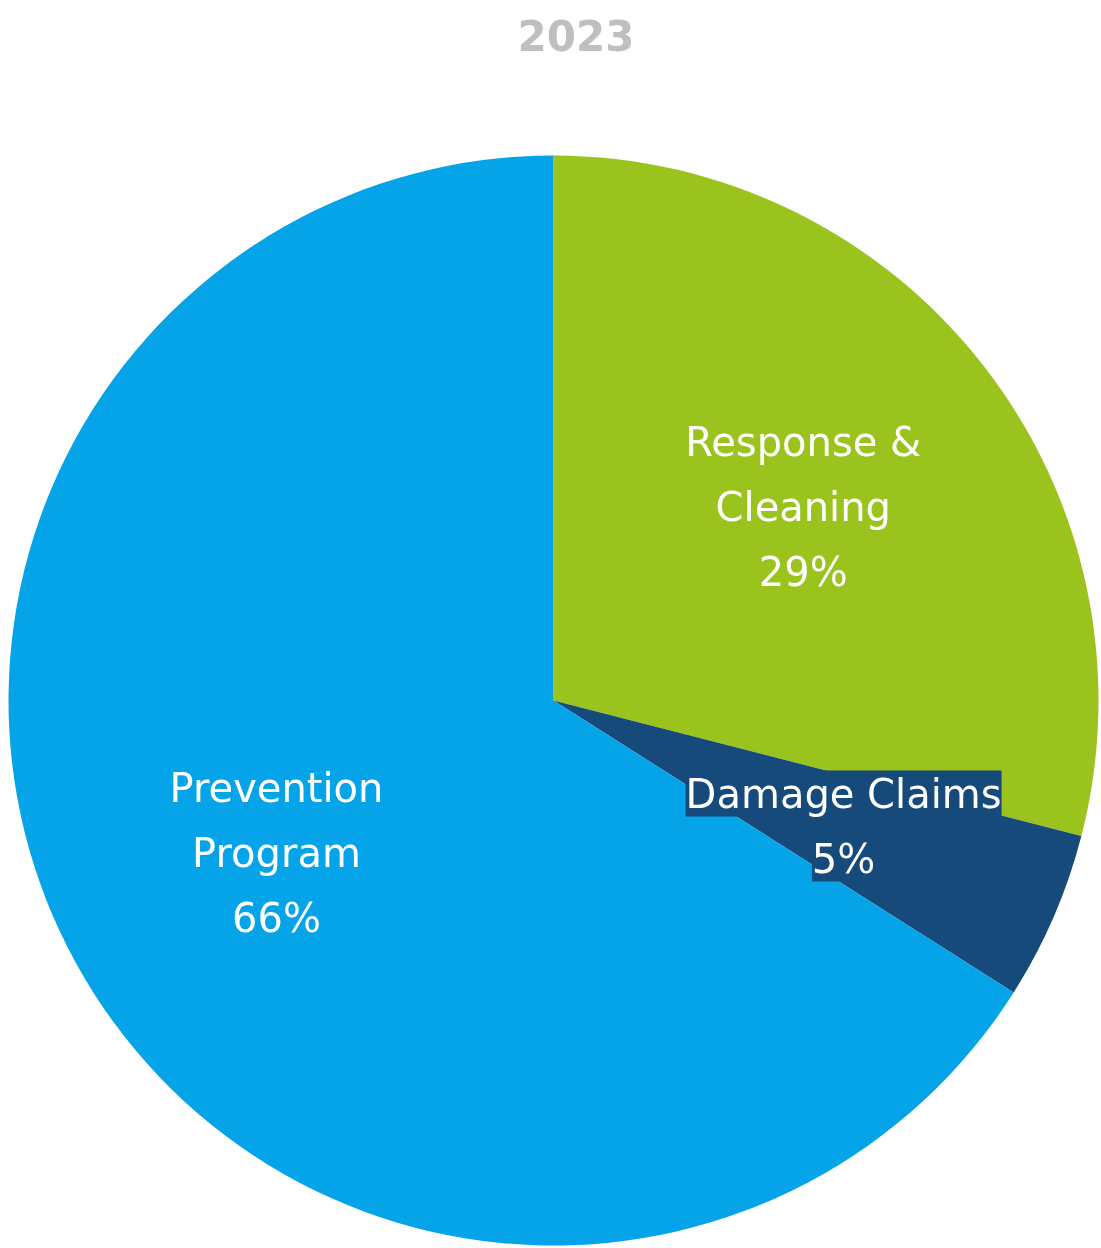  Describe the element at coordinates (276, 820) in the screenshot. I see `slice-label: Prevention Program` at that location.